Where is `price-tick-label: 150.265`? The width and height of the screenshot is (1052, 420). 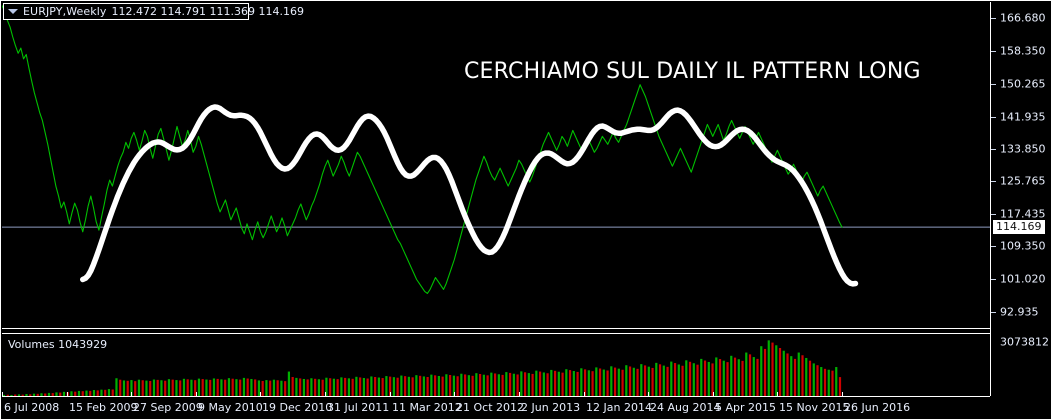 price-tick-label: 150.265 is located at coordinates (1023, 84).